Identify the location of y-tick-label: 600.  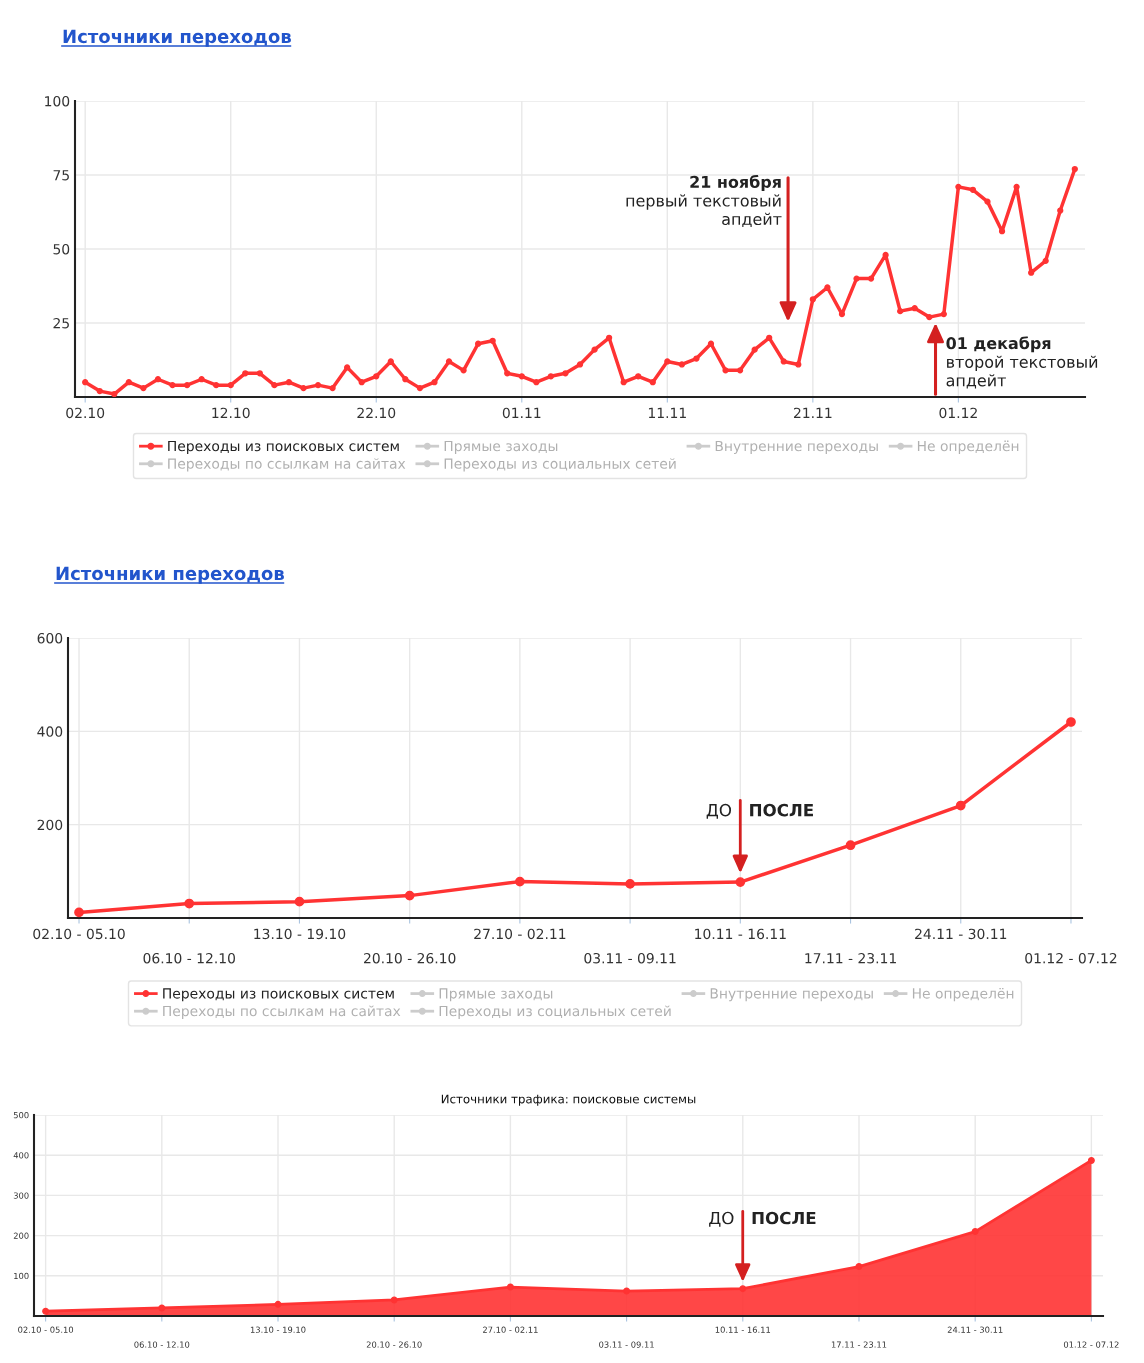
(50, 638).